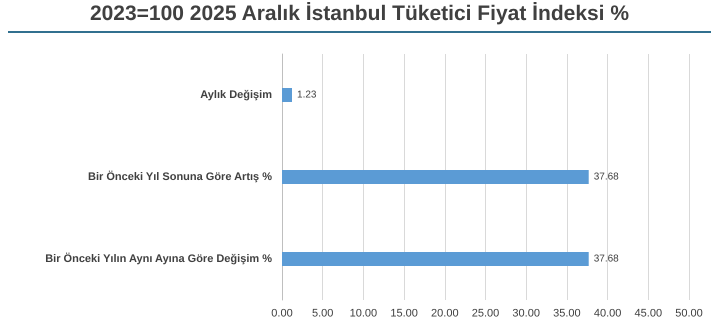 Image resolution: width=719 pixels, height=330 pixels. Describe the element at coordinates (359, 14) in the screenshot. I see `chart-title: 2023=100 2025 Aralık İstanbul Tüketici Fiyat İndeksi %` at that location.